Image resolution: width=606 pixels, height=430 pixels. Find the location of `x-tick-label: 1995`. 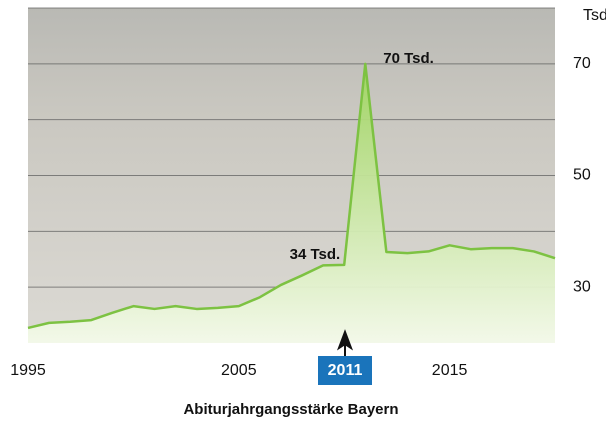

x-tick-label: 1995 is located at coordinates (28, 370).